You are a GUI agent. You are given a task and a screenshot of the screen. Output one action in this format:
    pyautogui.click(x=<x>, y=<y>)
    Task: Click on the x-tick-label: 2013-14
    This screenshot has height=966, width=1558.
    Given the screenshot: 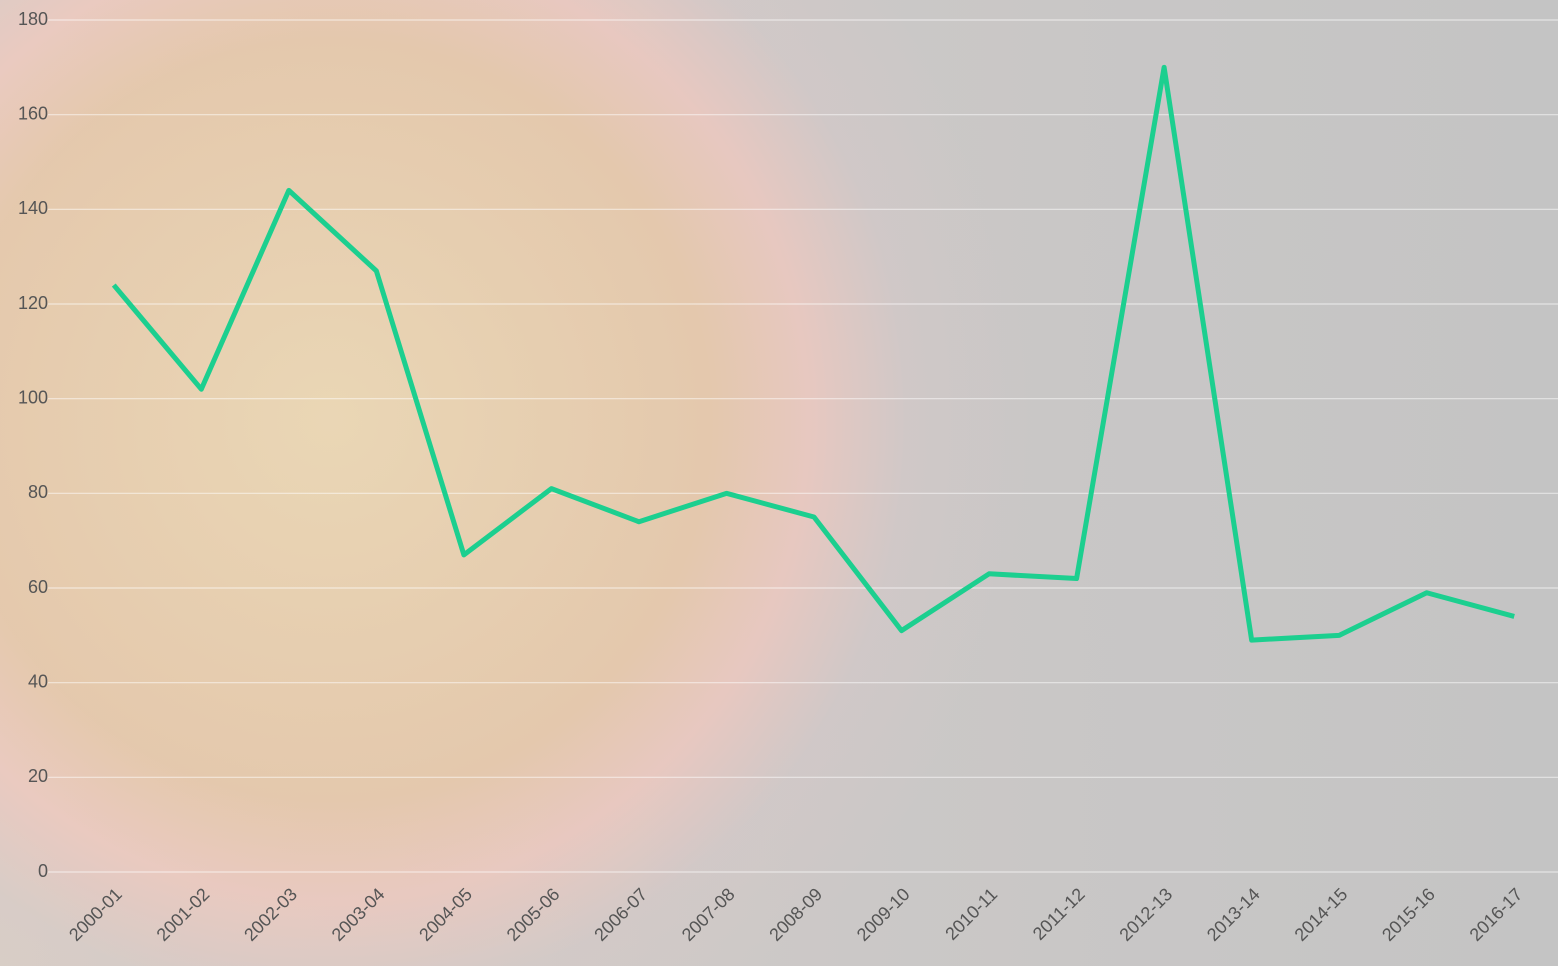 What is the action you would take?
    pyautogui.click(x=1233, y=914)
    